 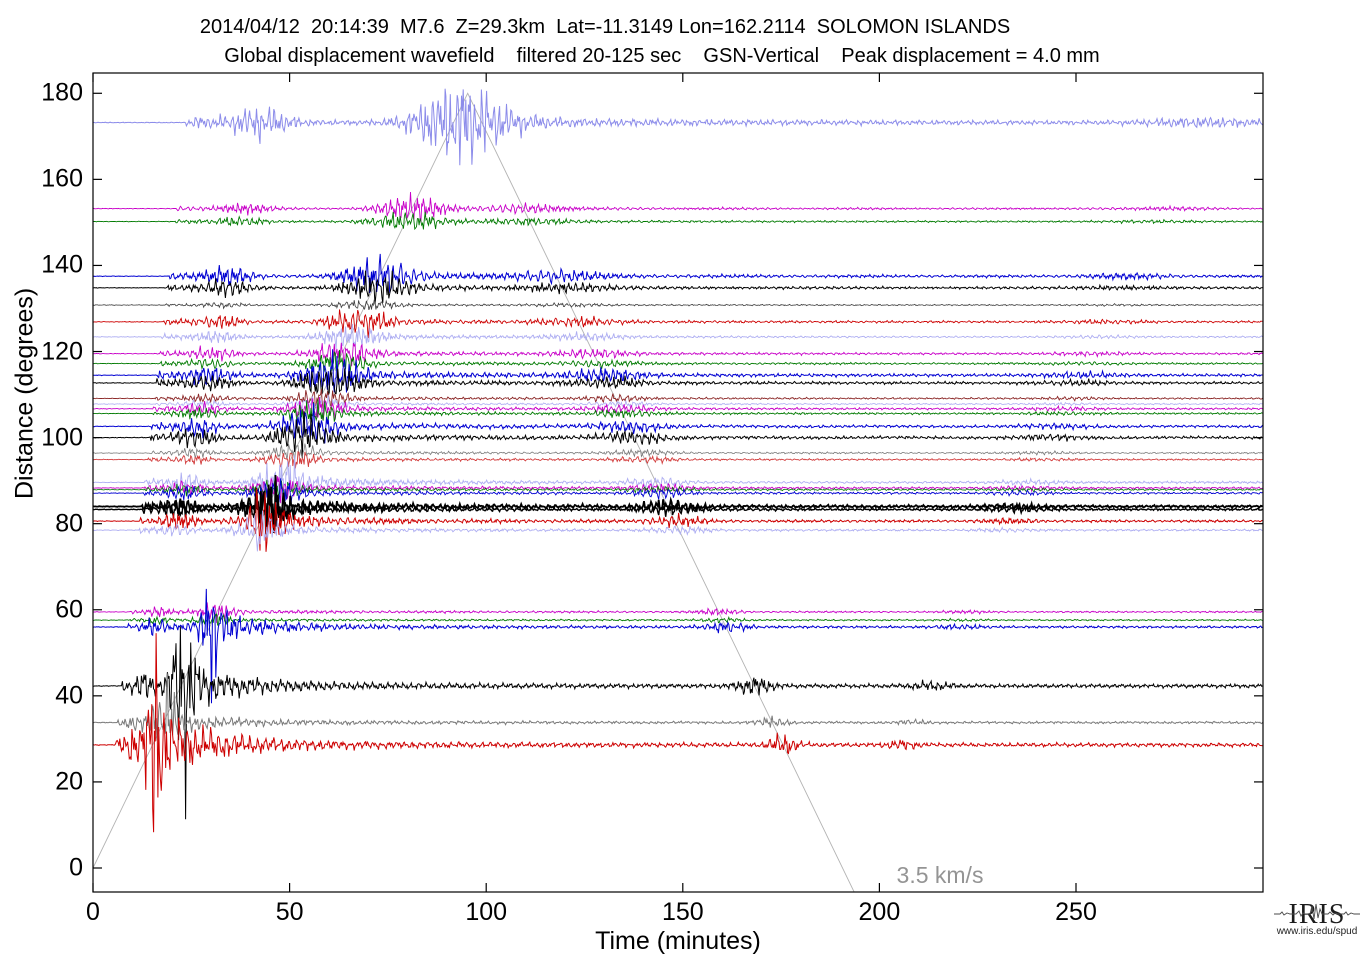 I want to click on moveout-velocity-label: 3.5 km/s, so click(x=940, y=875).